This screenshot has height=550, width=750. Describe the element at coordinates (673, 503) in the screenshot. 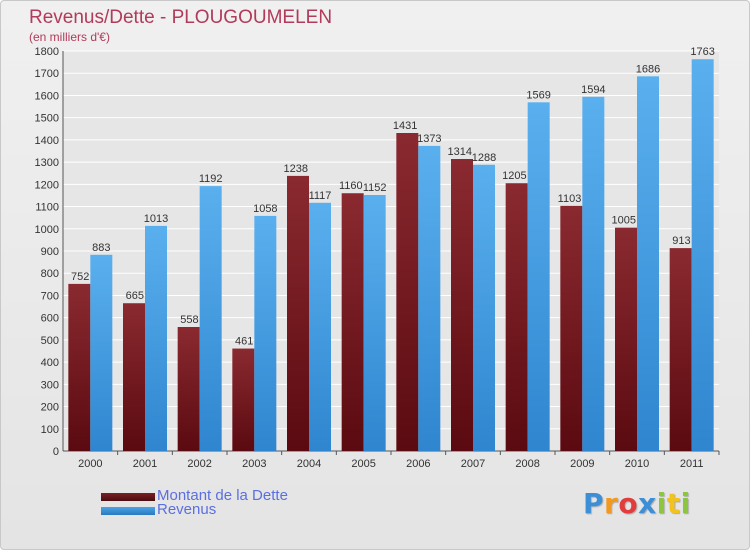

I see `logo-letter: t` at that location.